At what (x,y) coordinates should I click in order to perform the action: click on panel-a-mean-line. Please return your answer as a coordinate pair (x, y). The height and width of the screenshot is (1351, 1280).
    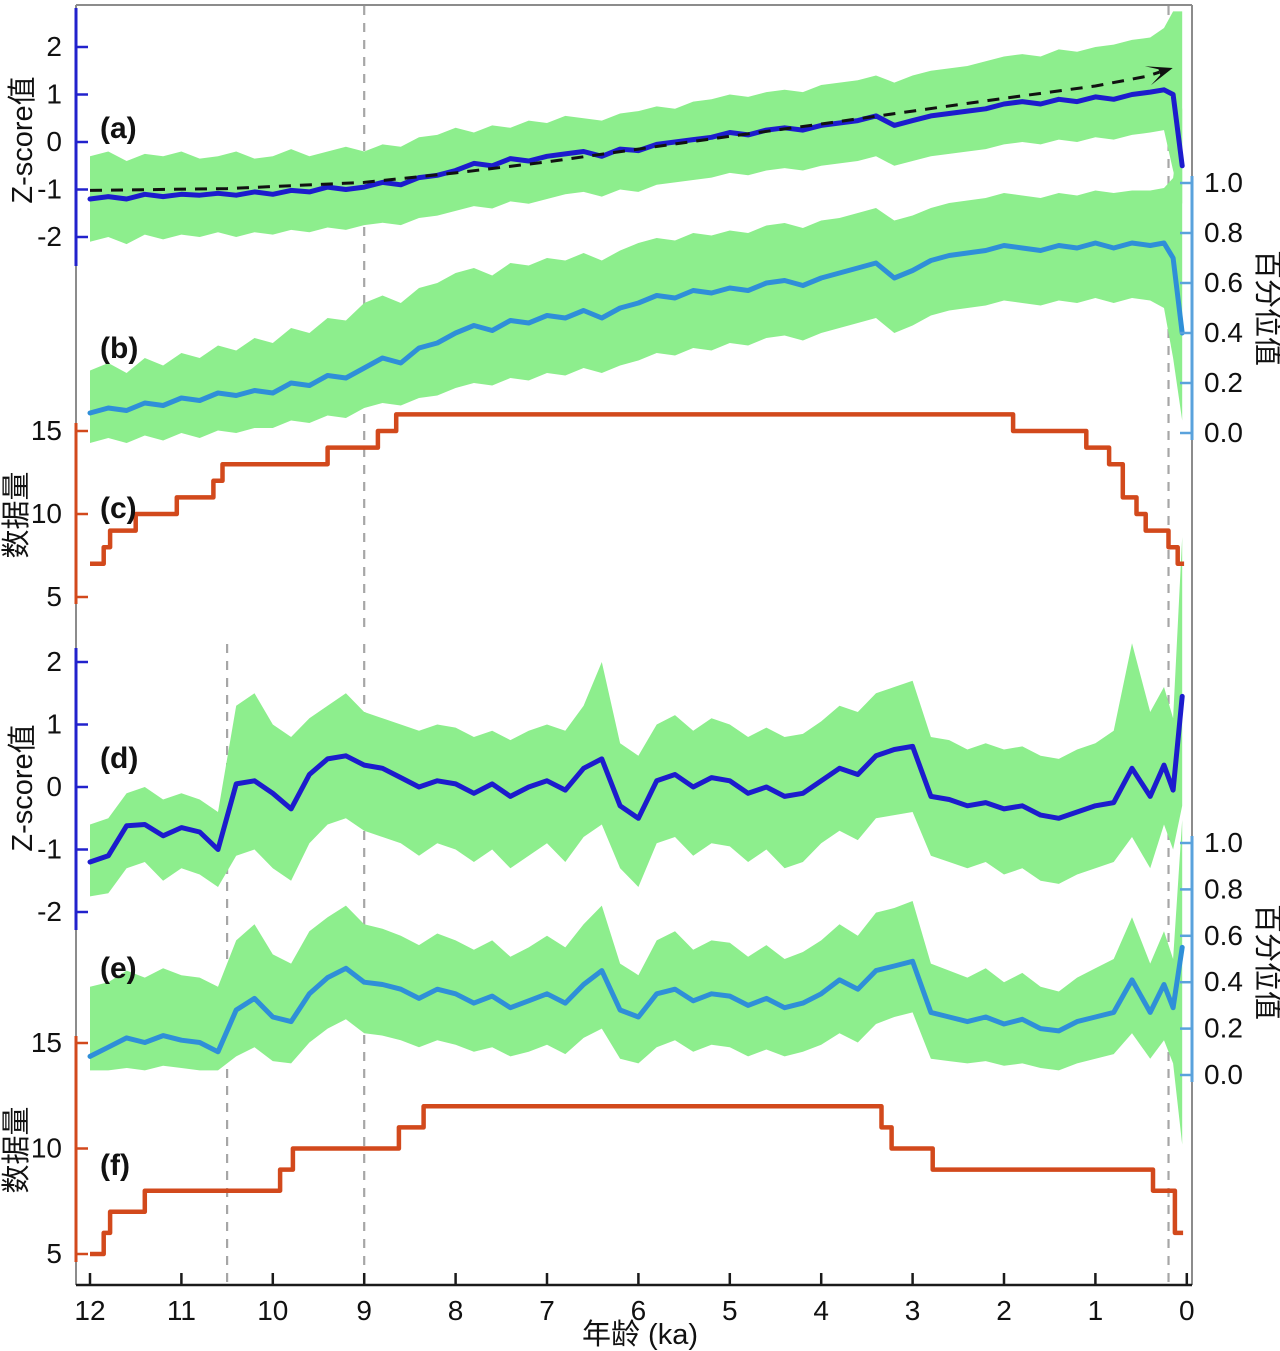
    Looking at the image, I should click on (636, 144).